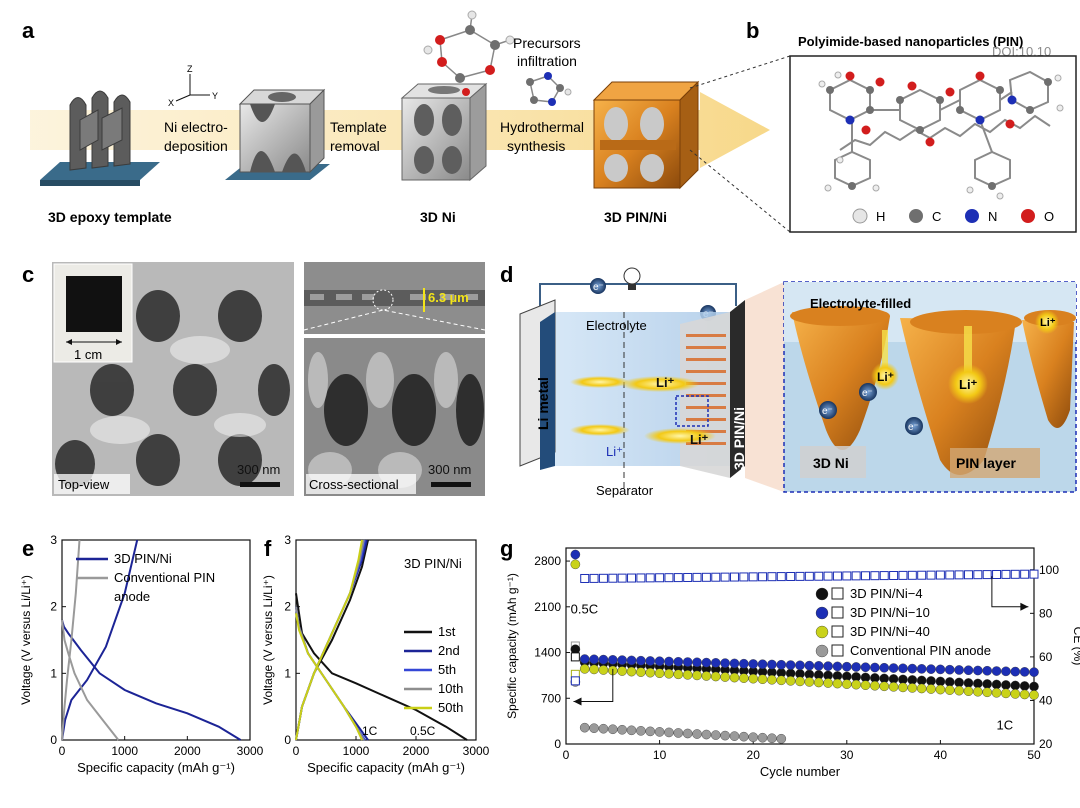 This screenshot has width=1080, height=808. I want to click on y-tick-label: 3, so click(53, 540).